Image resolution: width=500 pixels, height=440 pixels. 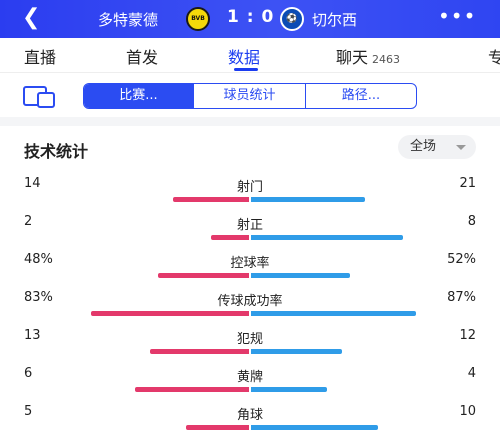 What do you see at coordinates (335, 20) in the screenshot?
I see `away-team-name: 切尔西` at bounding box center [335, 20].